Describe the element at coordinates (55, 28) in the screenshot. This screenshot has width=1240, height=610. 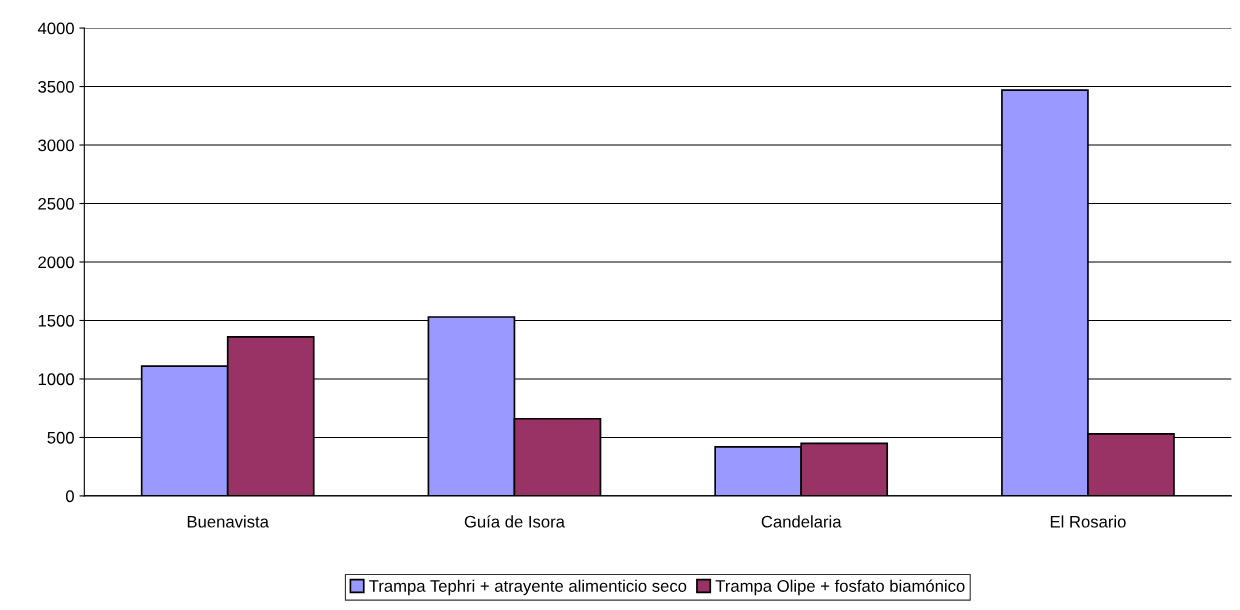
I see `y-tick-label: 4000` at that location.